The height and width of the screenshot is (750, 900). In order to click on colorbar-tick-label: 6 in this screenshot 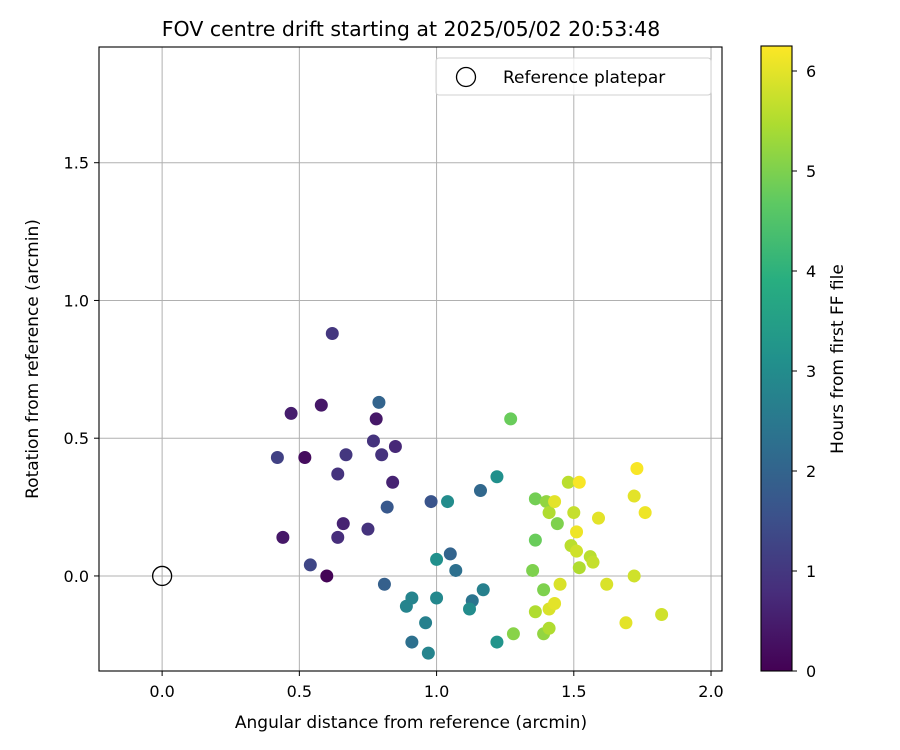, I will do `click(811, 71)`.